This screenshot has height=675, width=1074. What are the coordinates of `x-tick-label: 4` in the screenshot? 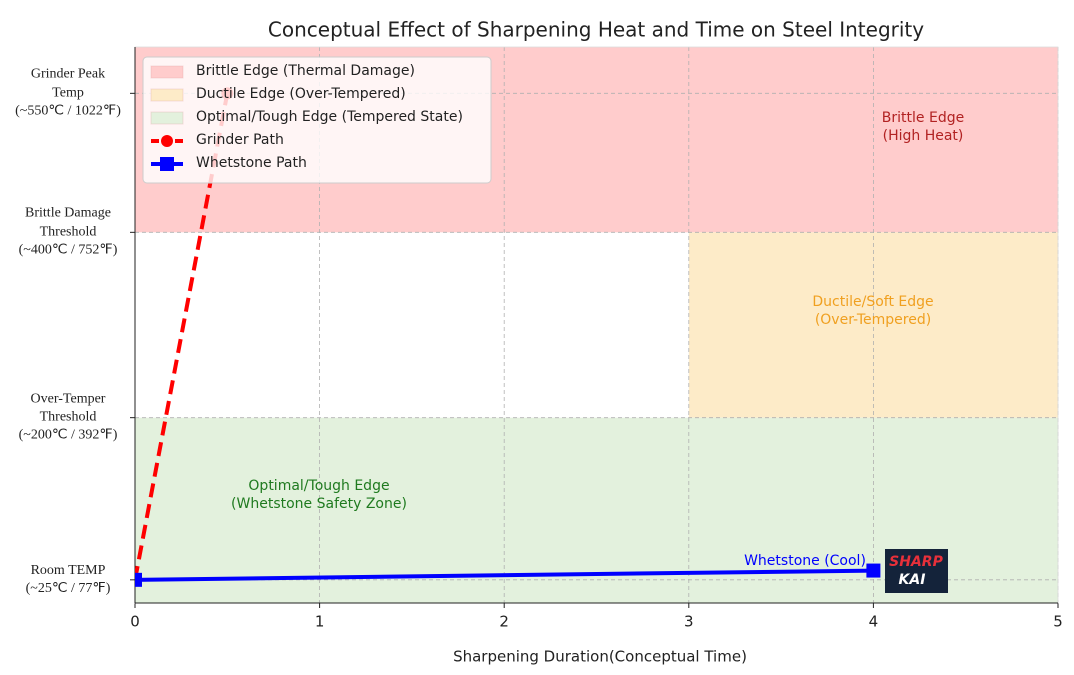 It's located at (874, 622).